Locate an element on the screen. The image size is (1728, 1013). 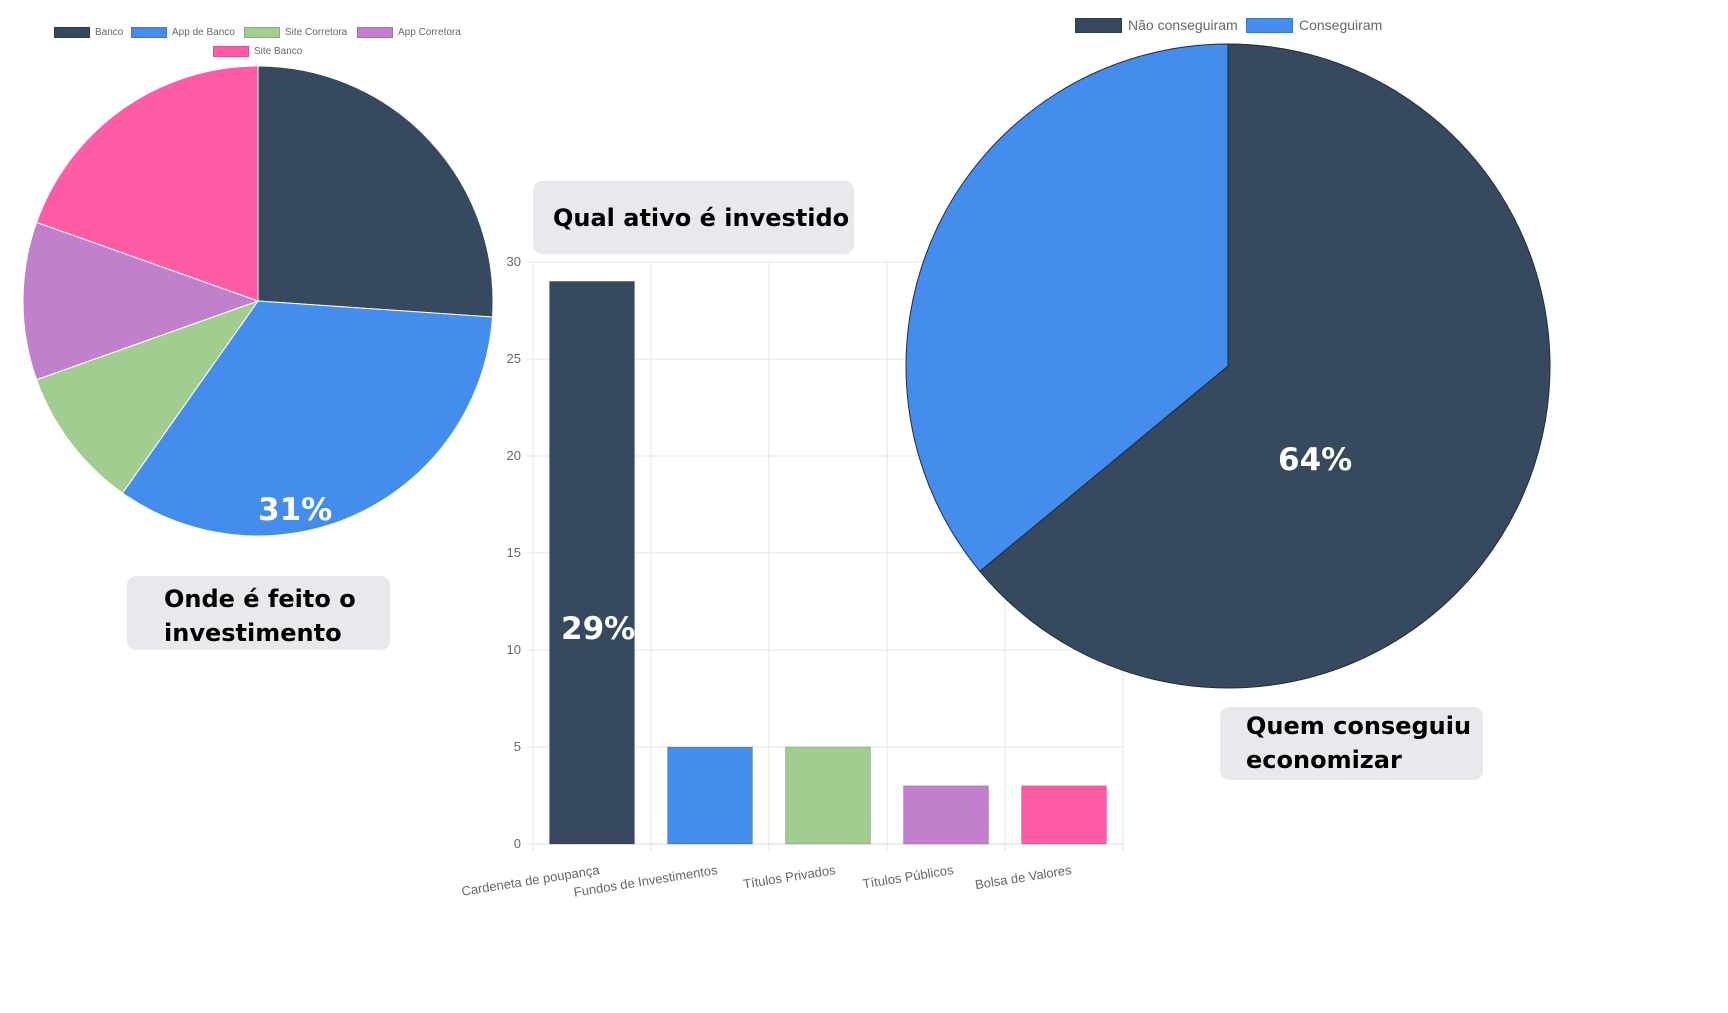
x-tick-label: Bolsa de Valores is located at coordinates (1023, 877).